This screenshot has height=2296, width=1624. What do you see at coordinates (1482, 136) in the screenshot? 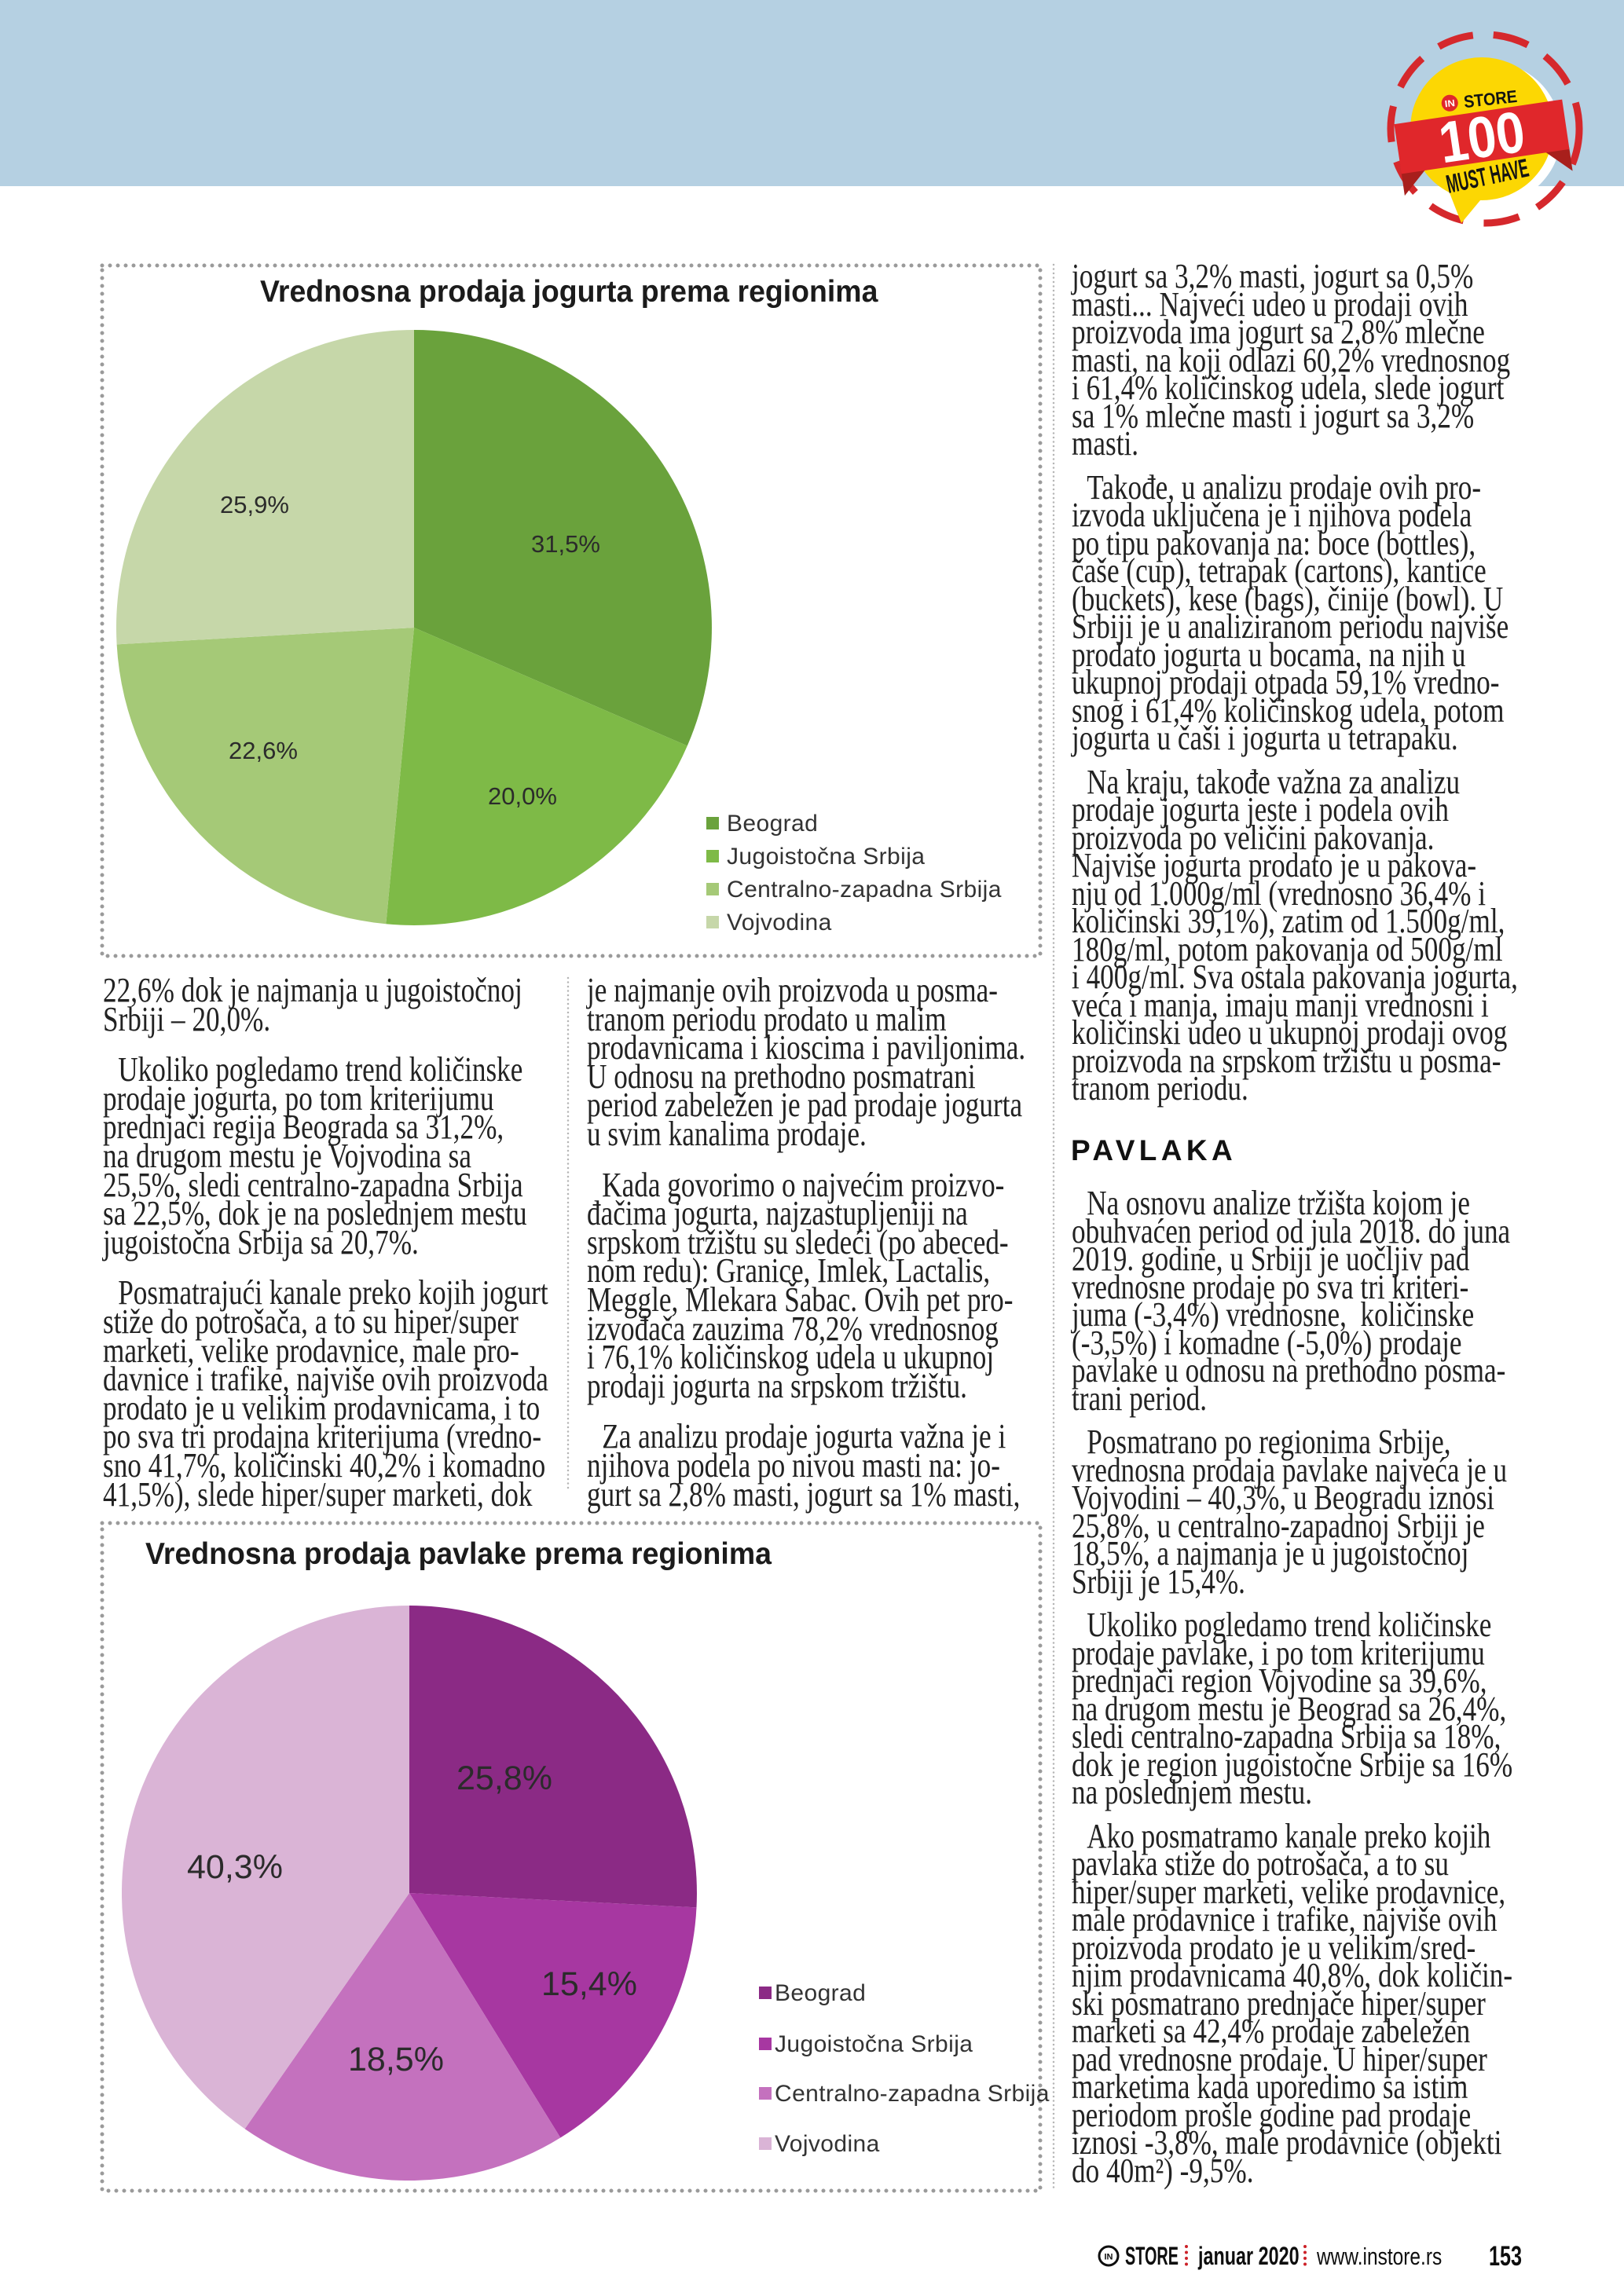
I see `svg-text: 100` at bounding box center [1482, 136].